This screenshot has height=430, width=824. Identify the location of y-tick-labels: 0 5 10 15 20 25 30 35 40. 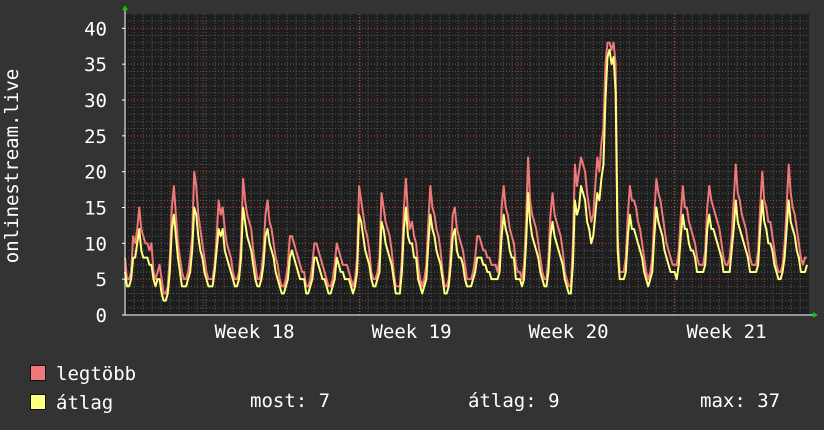
(95, 172).